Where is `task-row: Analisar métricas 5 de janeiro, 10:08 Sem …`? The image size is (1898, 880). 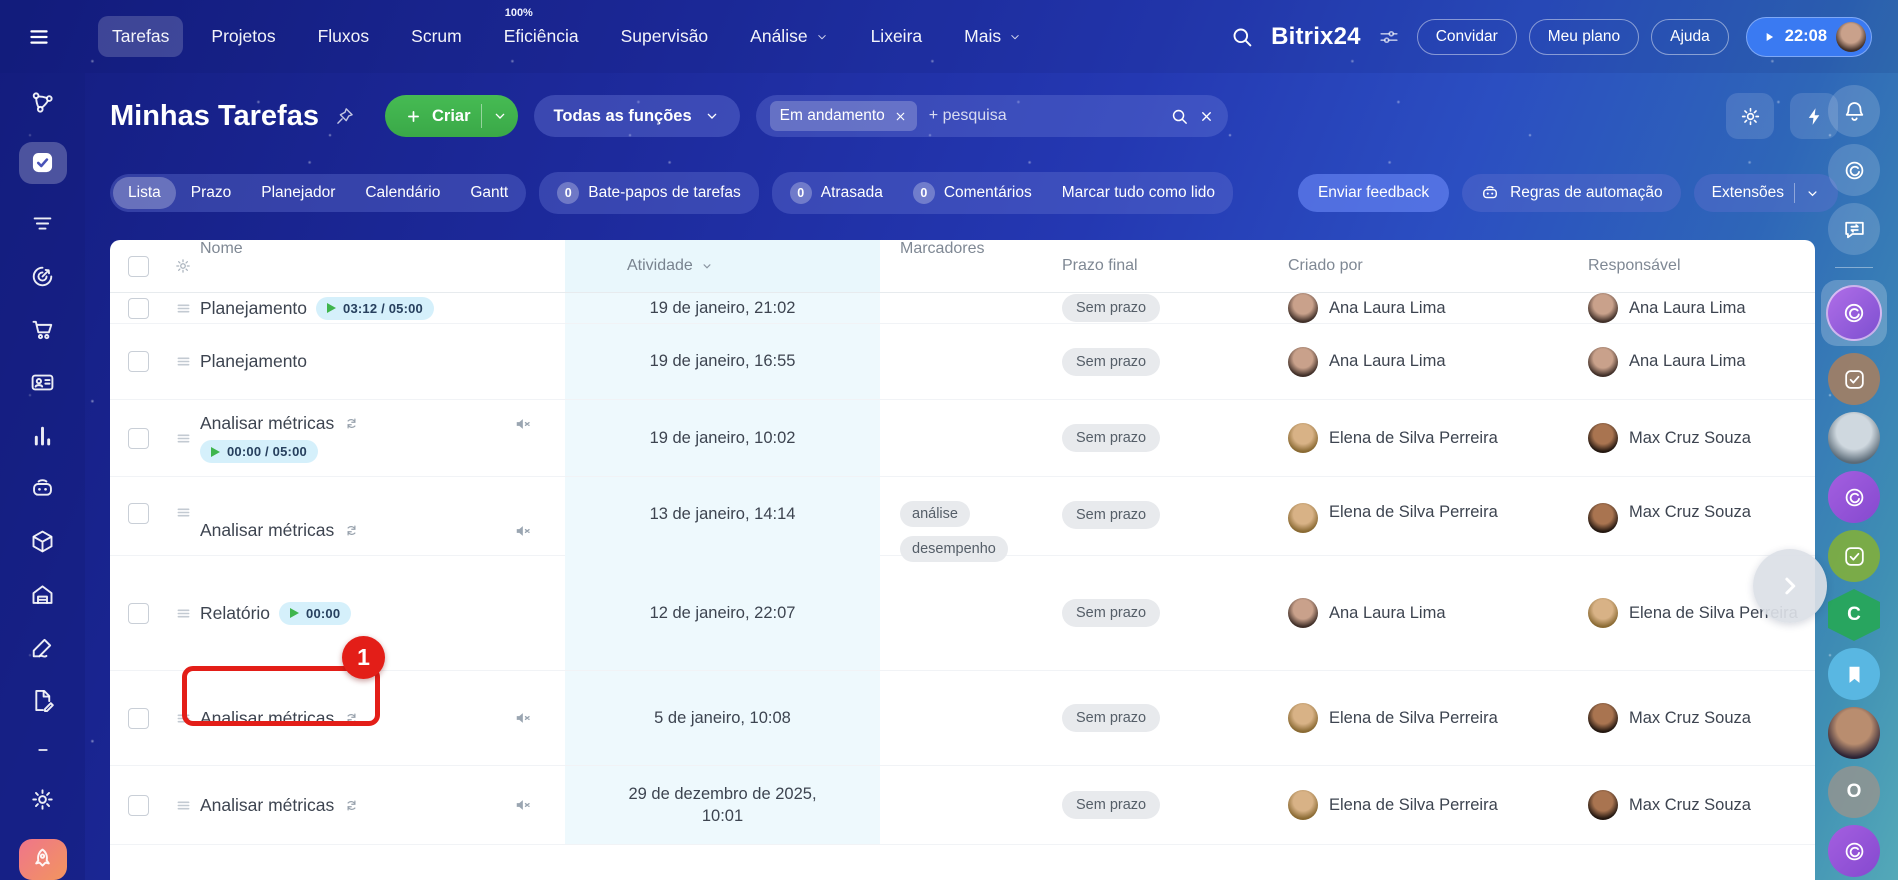 task-row: Analisar métricas 5 de janeiro, 10:08 Sem … is located at coordinates (962, 718).